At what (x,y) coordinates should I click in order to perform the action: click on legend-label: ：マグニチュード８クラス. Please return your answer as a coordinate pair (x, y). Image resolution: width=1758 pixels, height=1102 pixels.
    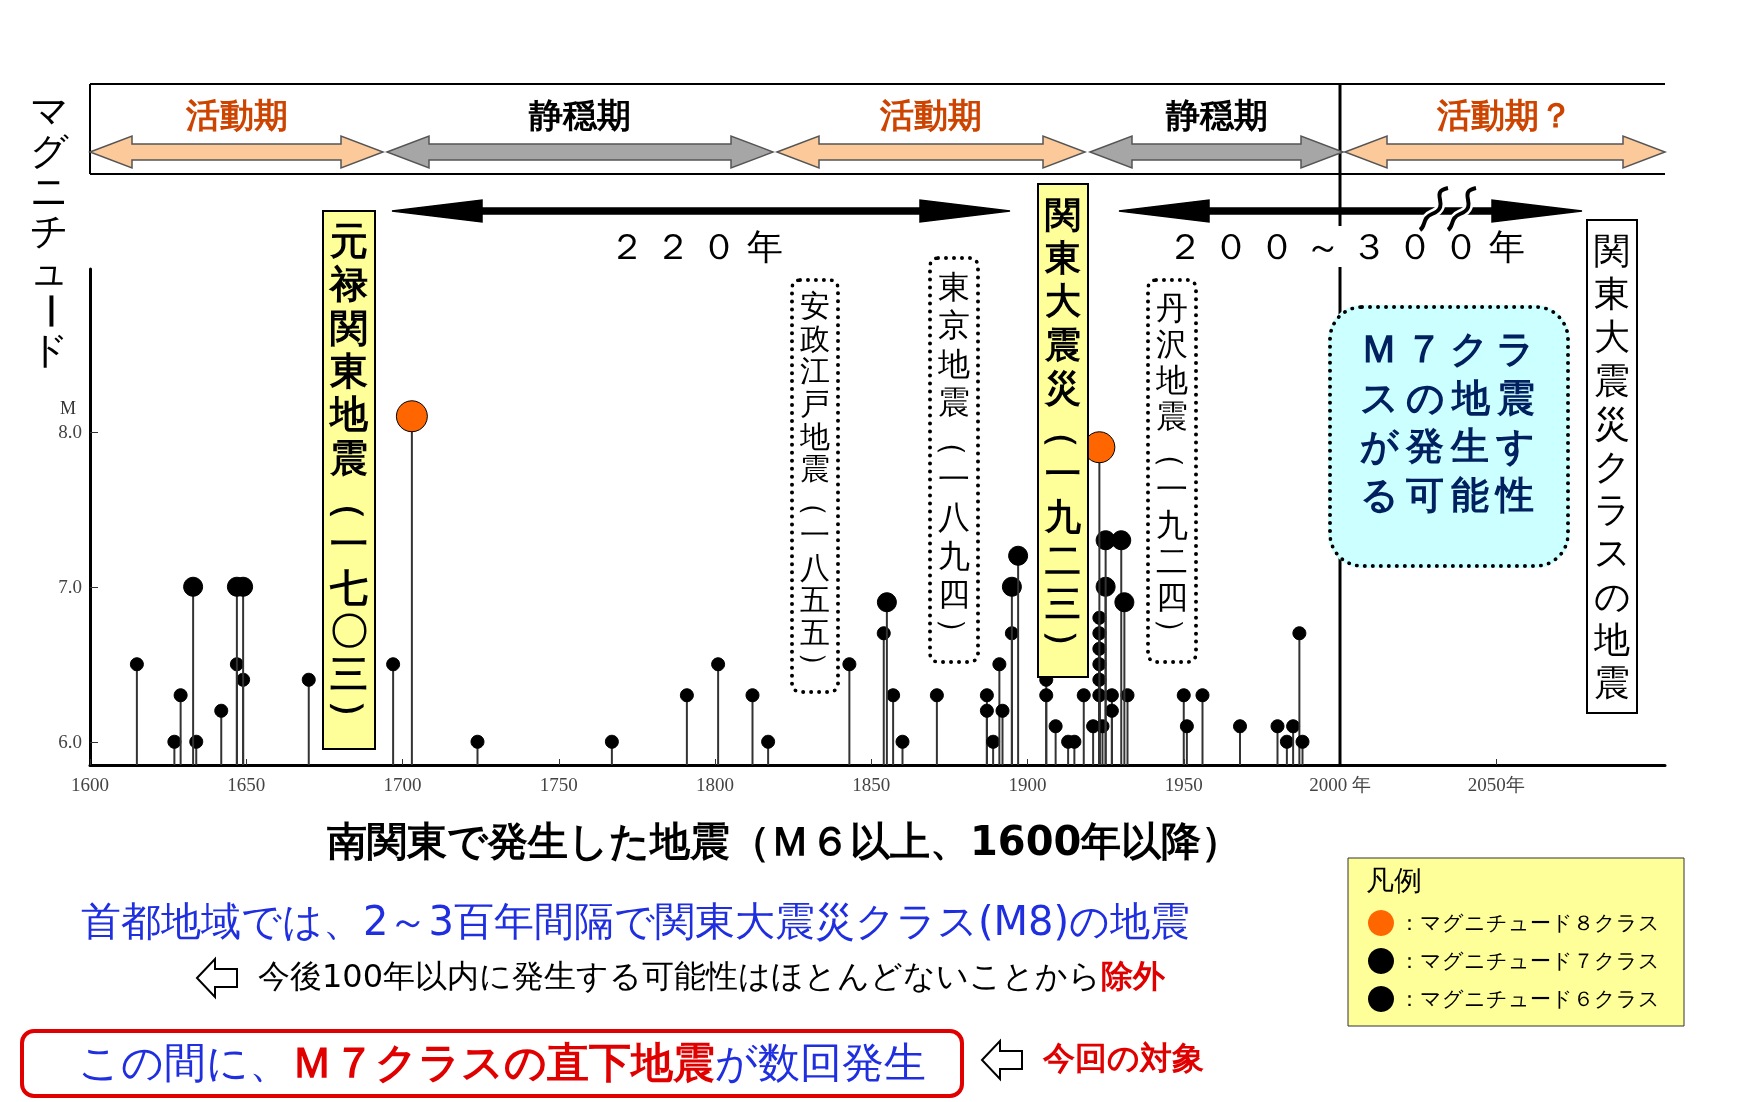
    Looking at the image, I should click on (1529, 923).